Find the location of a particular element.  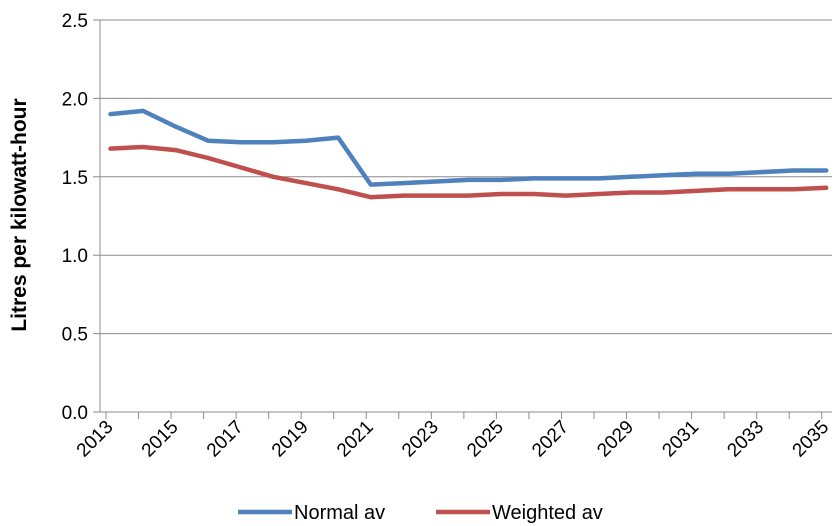

x-tick-label: 2031 is located at coordinates (680, 439).